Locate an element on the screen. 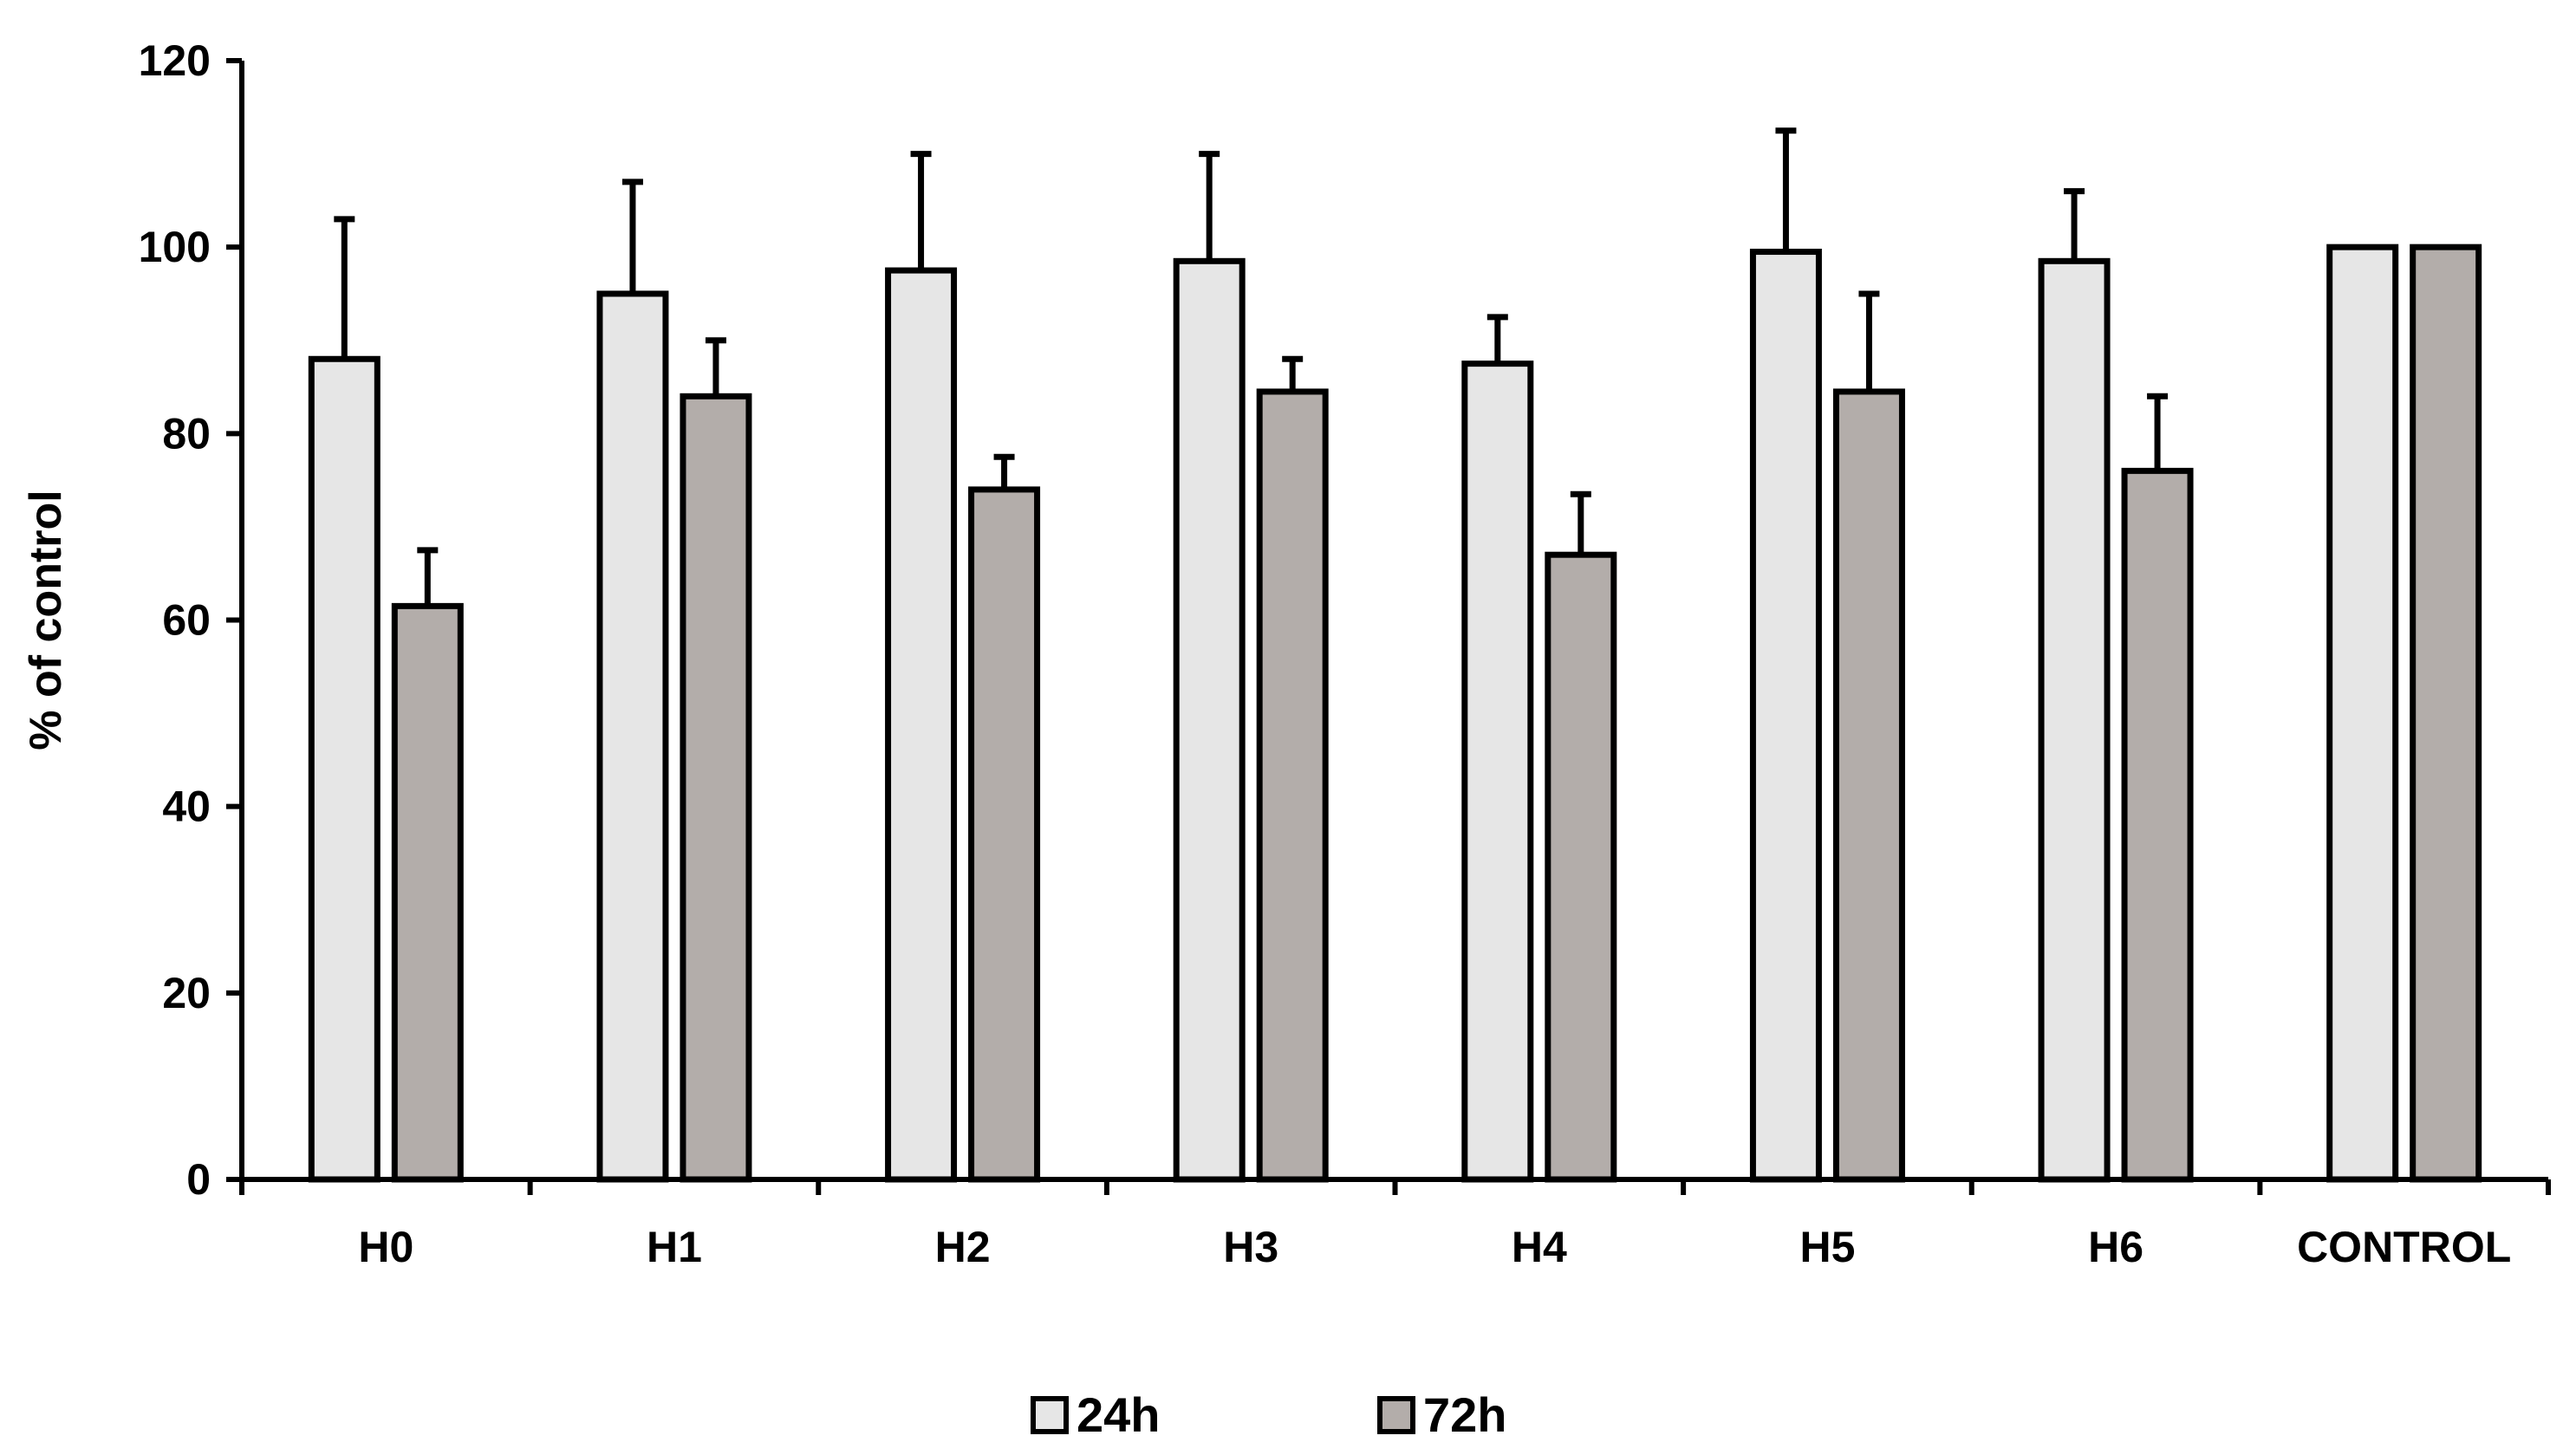 Image resolution: width=2576 pixels, height=1455 pixels. legend-label-24h: 24h is located at coordinates (1119, 1414).